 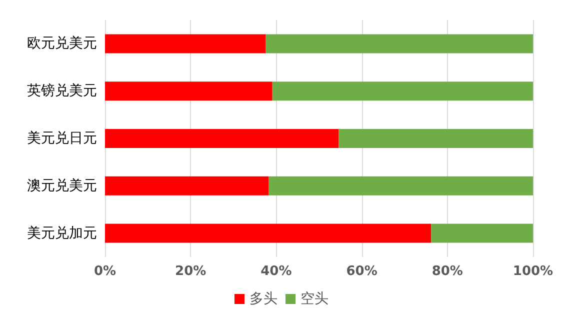 What do you see at coordinates (62, 186) in the screenshot?
I see `y-tick-label: 澳元兑美元` at bounding box center [62, 186].